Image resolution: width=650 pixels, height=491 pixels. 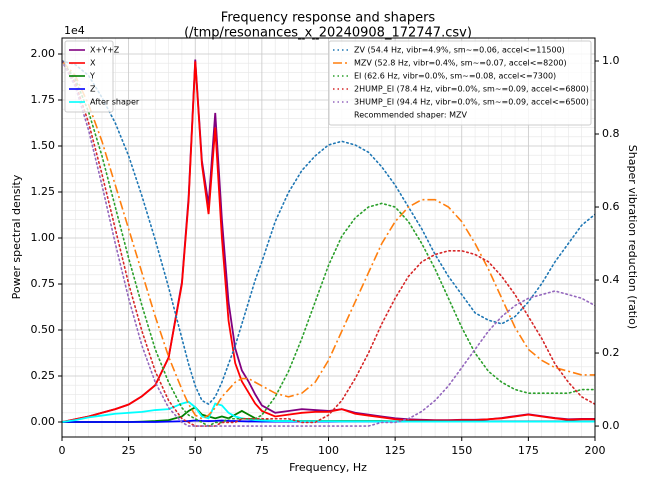 I want to click on x-axis-label: Frequency, Hz, so click(x=328, y=467).